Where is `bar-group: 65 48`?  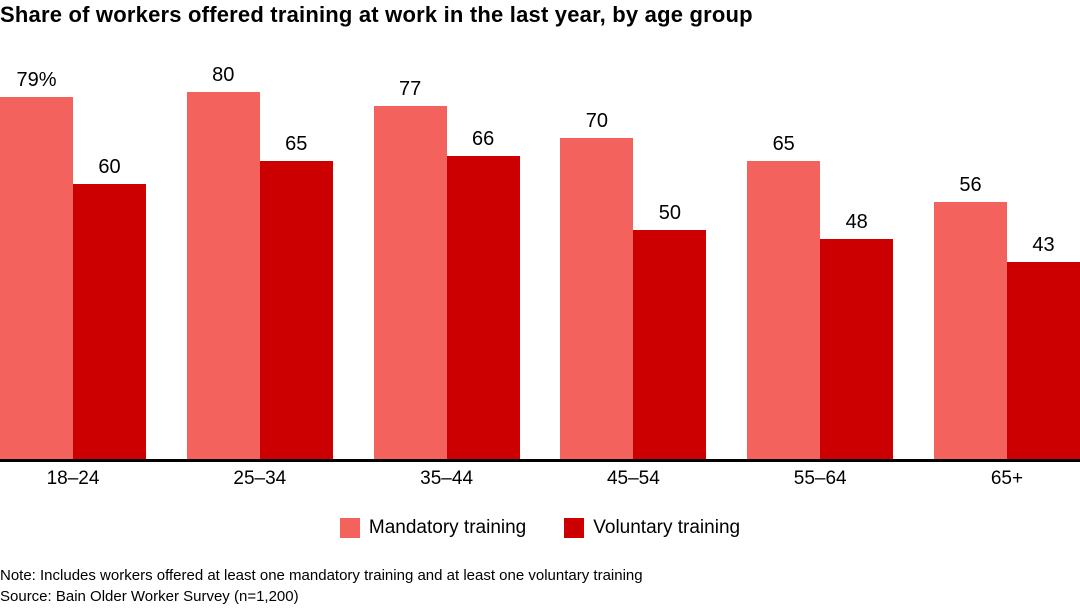
bar-group: 65 48 is located at coordinates (820, 295).